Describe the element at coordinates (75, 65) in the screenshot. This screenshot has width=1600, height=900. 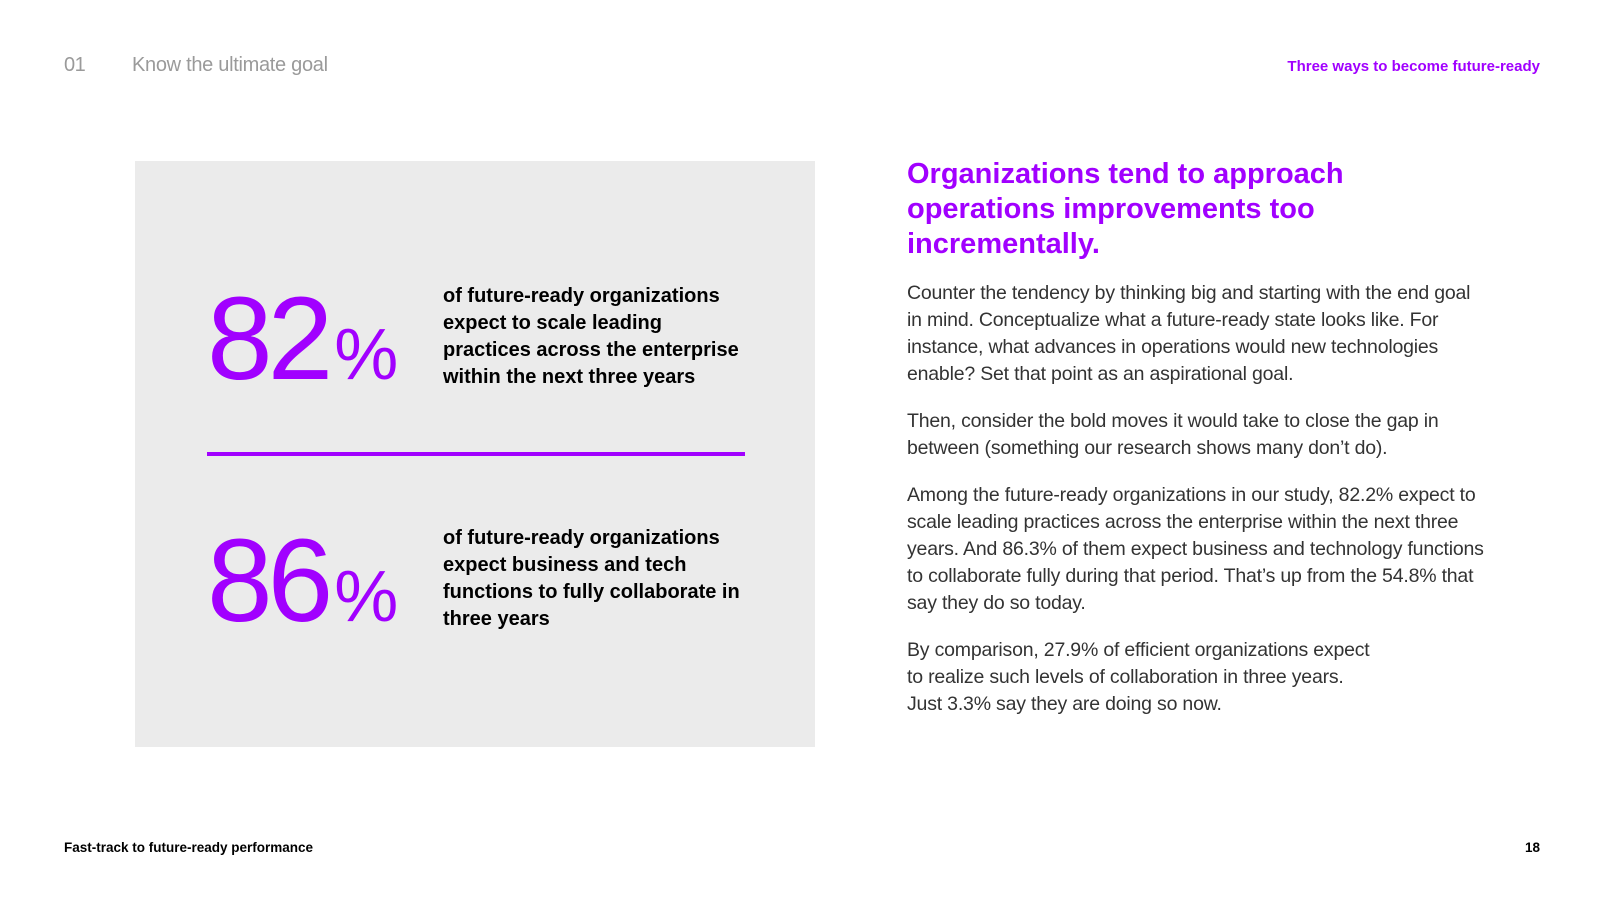
I see `section-number: 01` at that location.